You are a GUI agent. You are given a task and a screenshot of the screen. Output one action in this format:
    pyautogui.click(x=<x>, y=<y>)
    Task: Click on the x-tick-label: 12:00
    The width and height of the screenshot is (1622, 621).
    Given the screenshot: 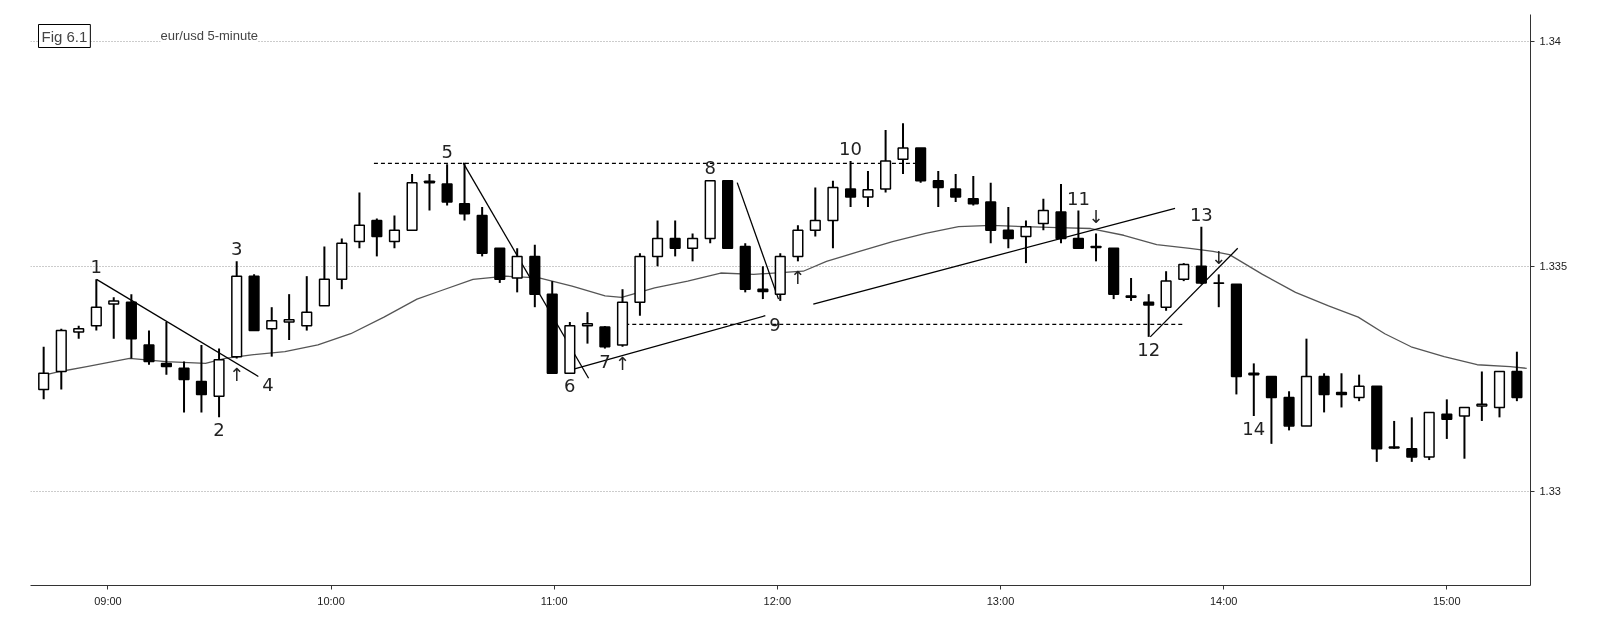 What is the action you would take?
    pyautogui.click(x=777, y=600)
    